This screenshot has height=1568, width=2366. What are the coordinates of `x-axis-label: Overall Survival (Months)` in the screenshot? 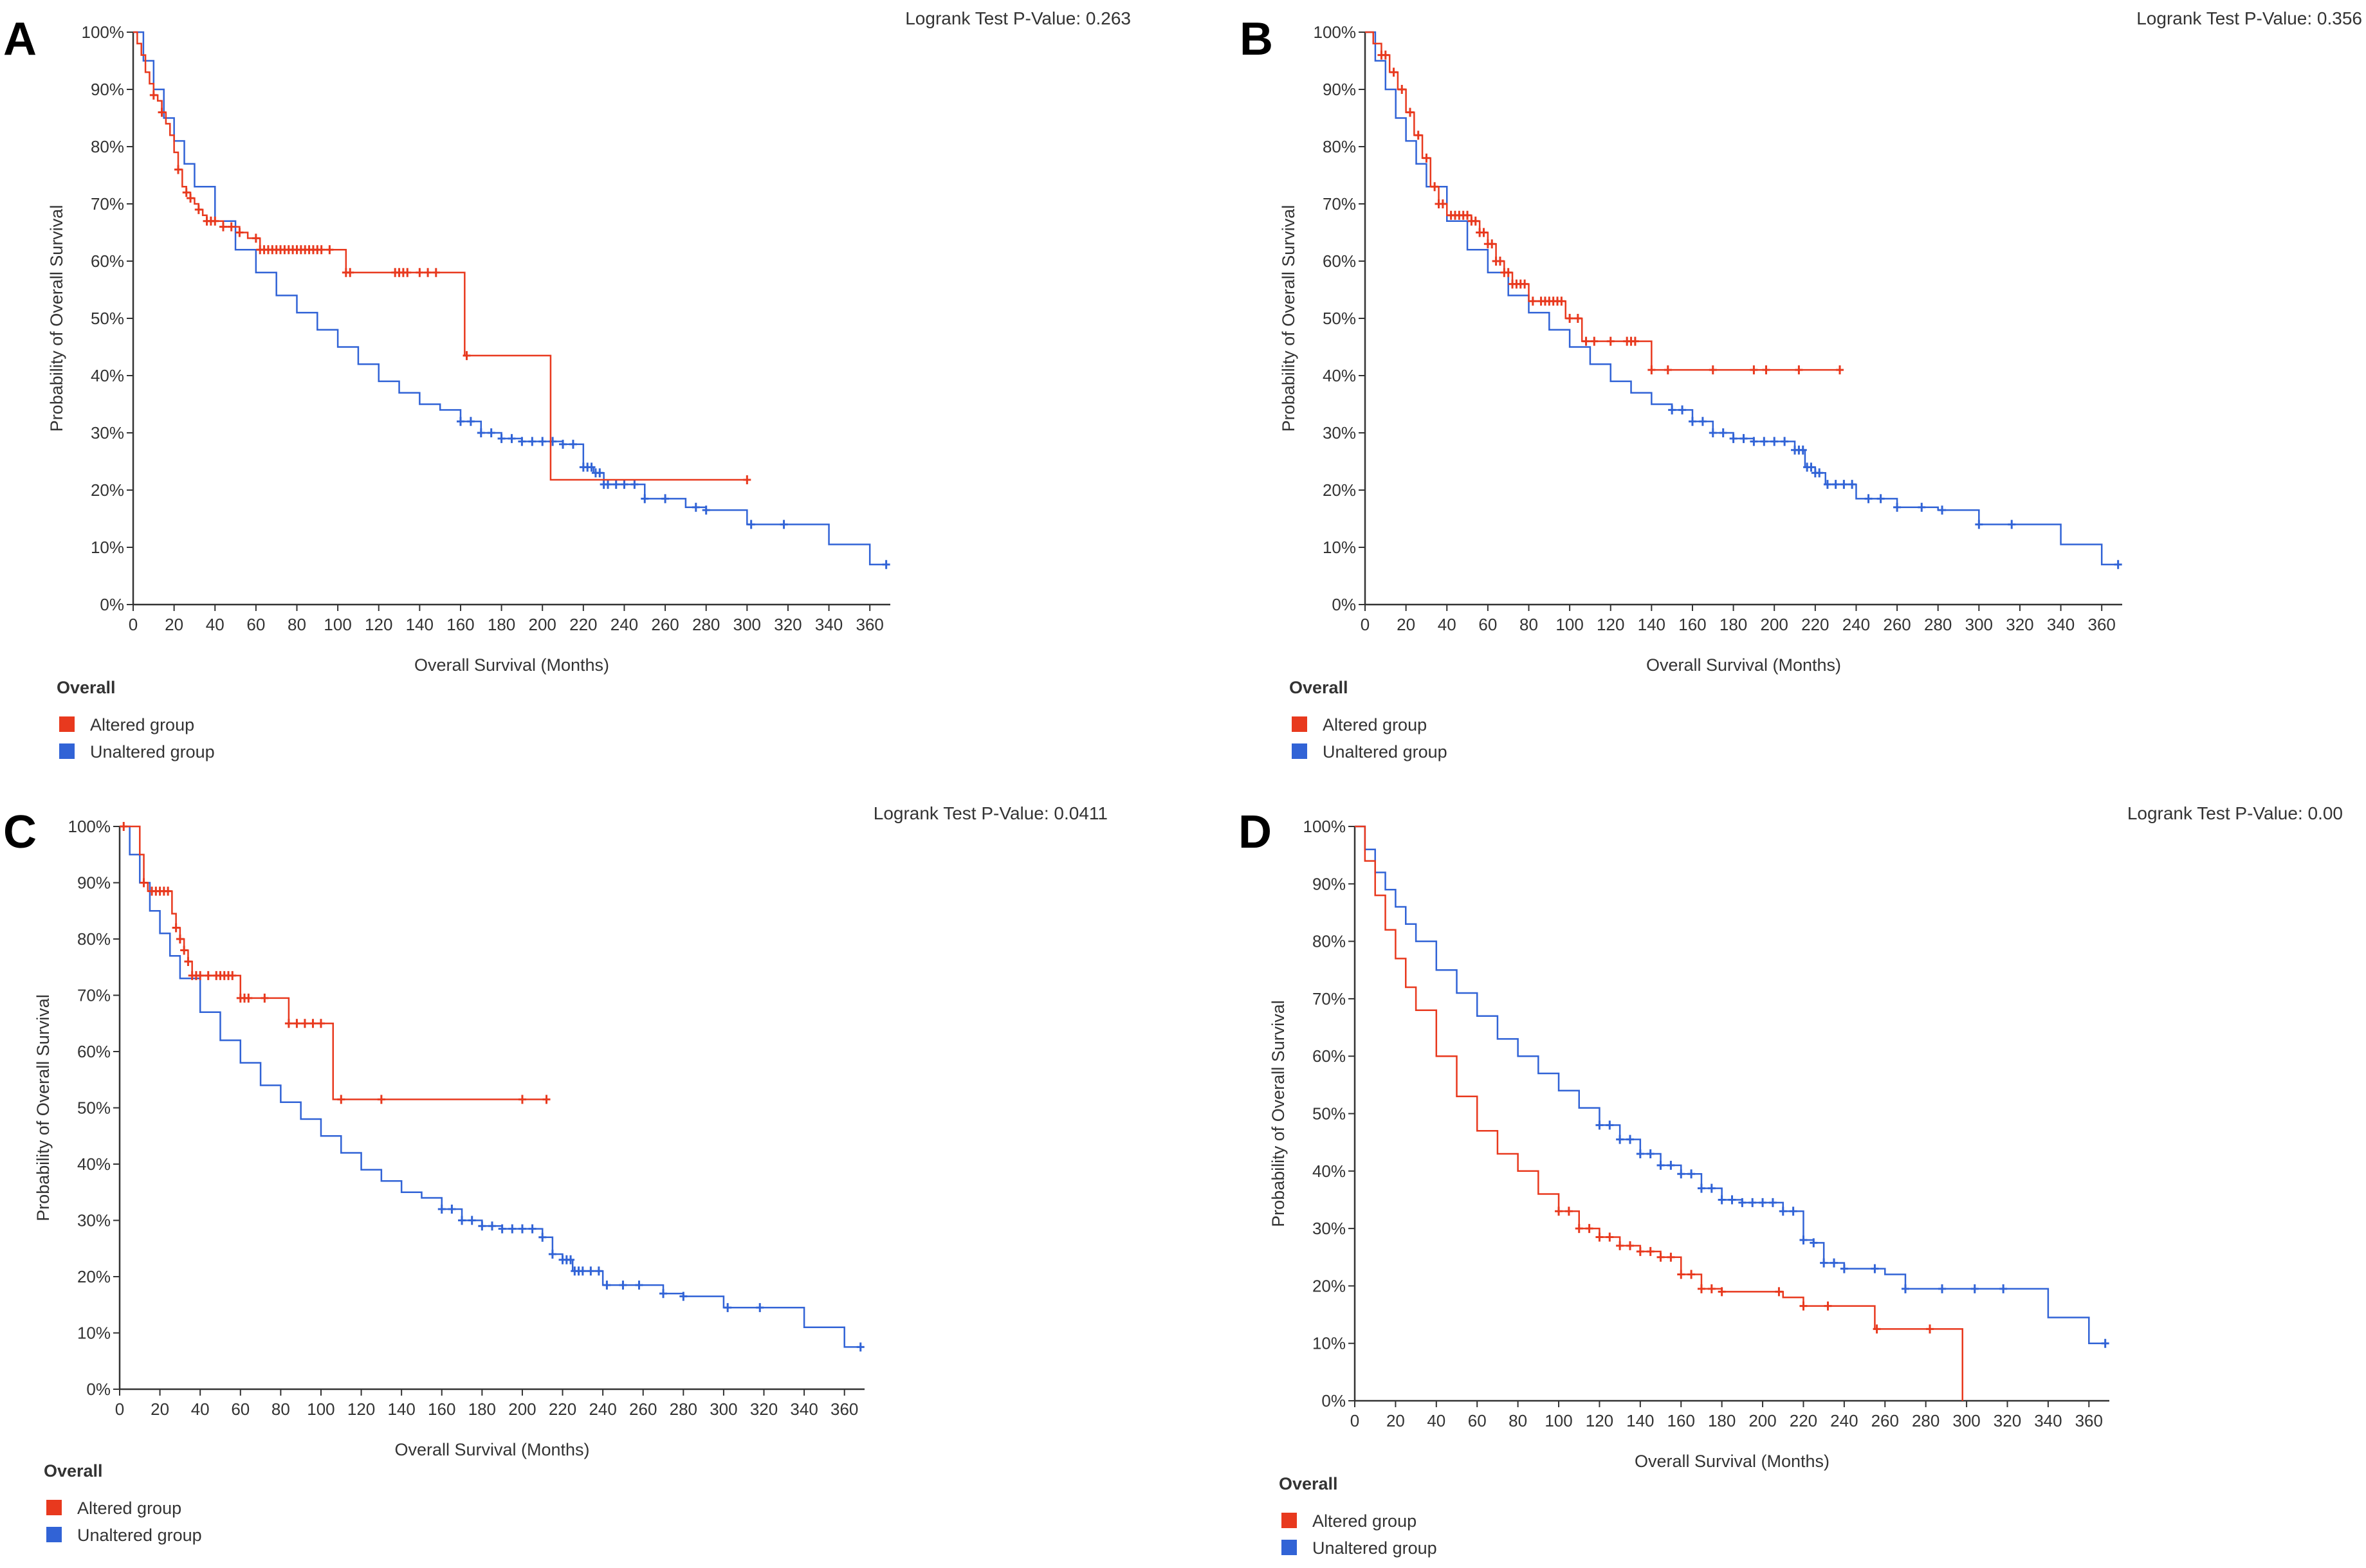 It's located at (1743, 665).